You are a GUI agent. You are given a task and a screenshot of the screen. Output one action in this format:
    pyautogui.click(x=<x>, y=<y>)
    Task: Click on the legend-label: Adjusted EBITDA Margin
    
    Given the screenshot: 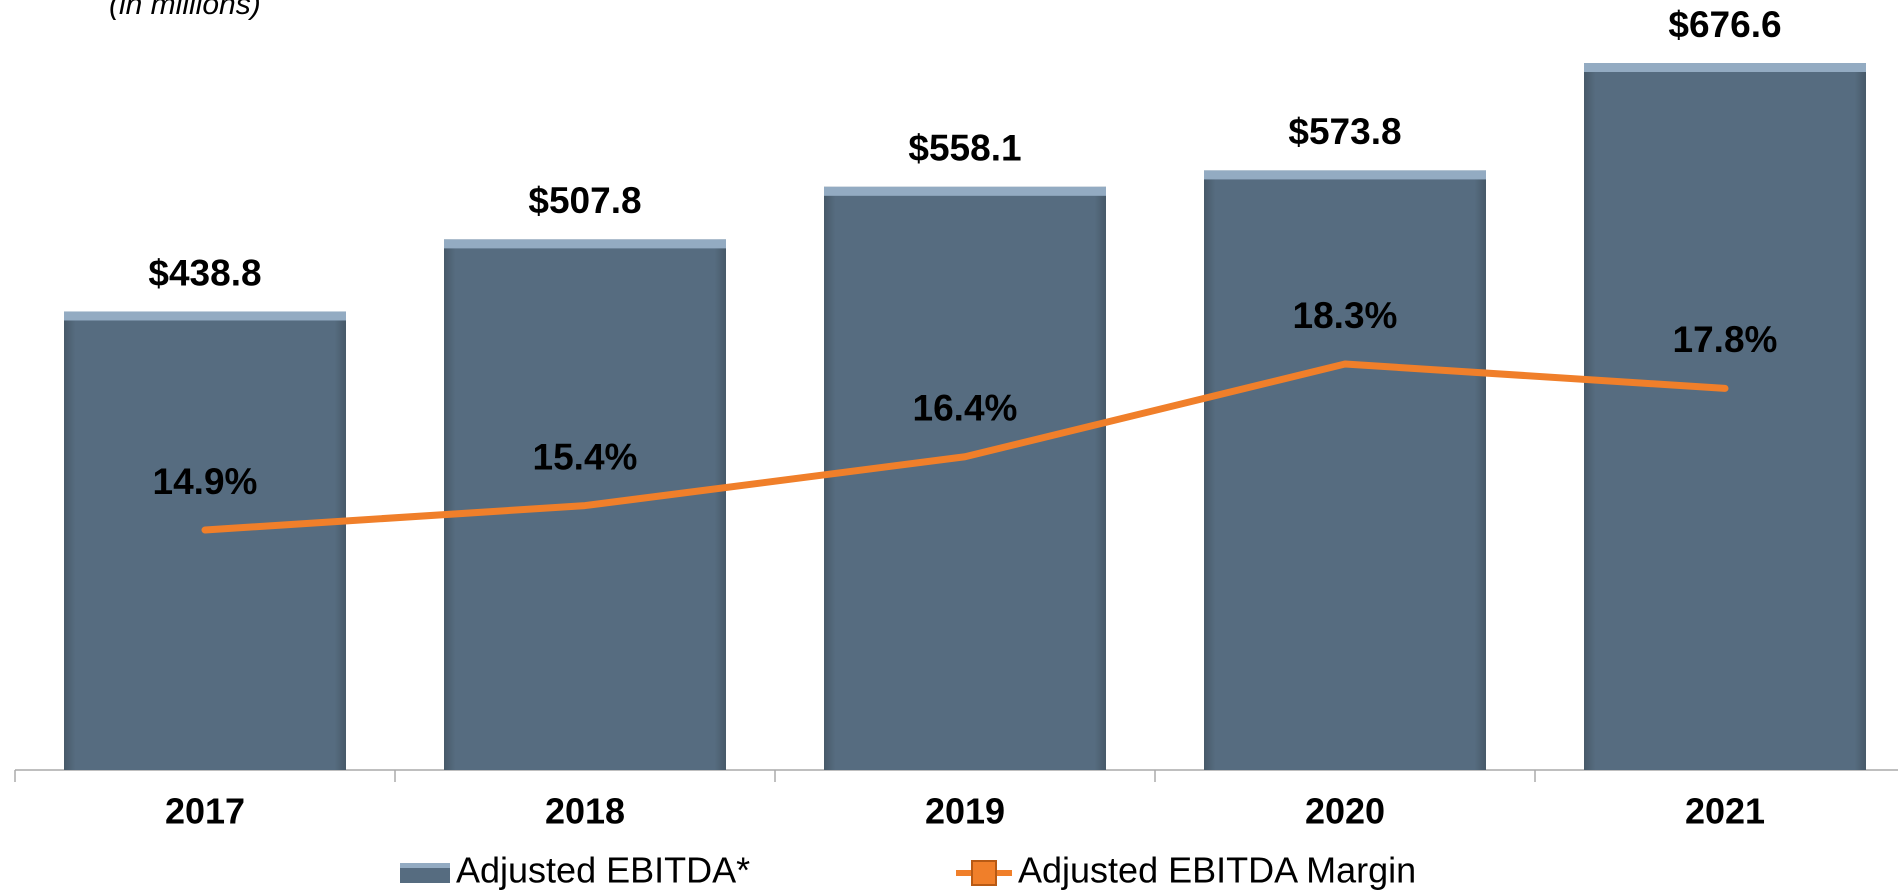 What is the action you would take?
    pyautogui.click(x=1217, y=870)
    